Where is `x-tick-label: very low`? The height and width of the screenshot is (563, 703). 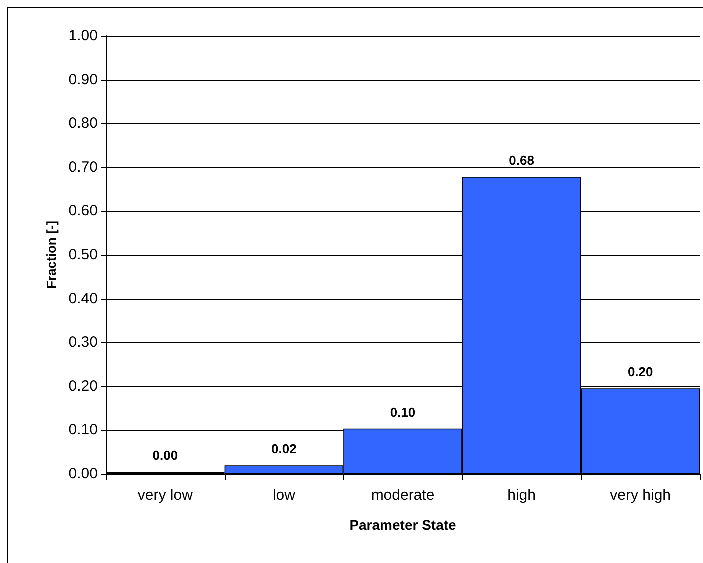 x-tick-label: very low is located at coordinates (166, 495).